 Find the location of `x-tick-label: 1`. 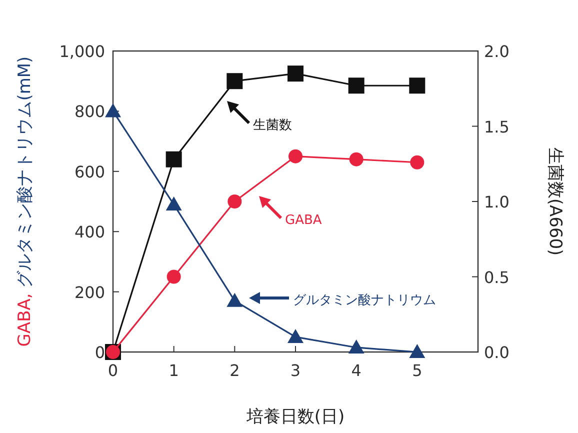

x-tick-label: 1 is located at coordinates (173, 370).